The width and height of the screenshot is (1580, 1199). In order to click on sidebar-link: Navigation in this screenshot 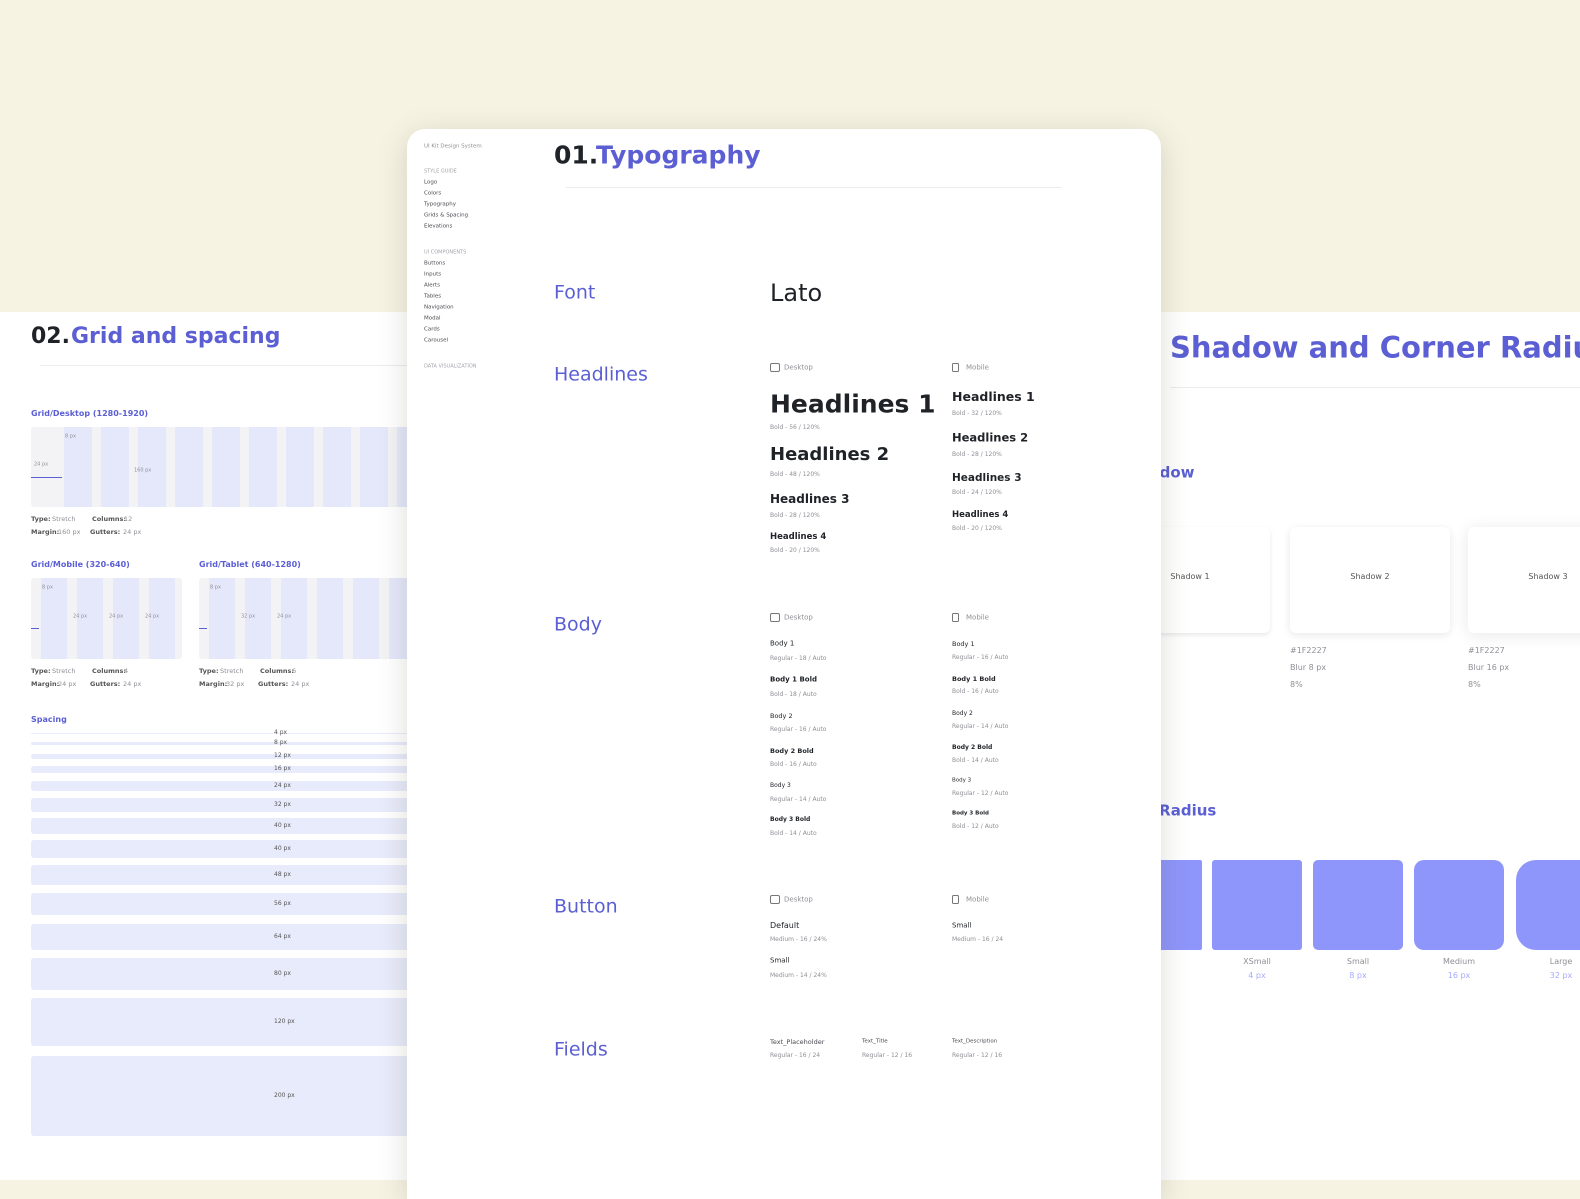, I will do `click(439, 307)`.